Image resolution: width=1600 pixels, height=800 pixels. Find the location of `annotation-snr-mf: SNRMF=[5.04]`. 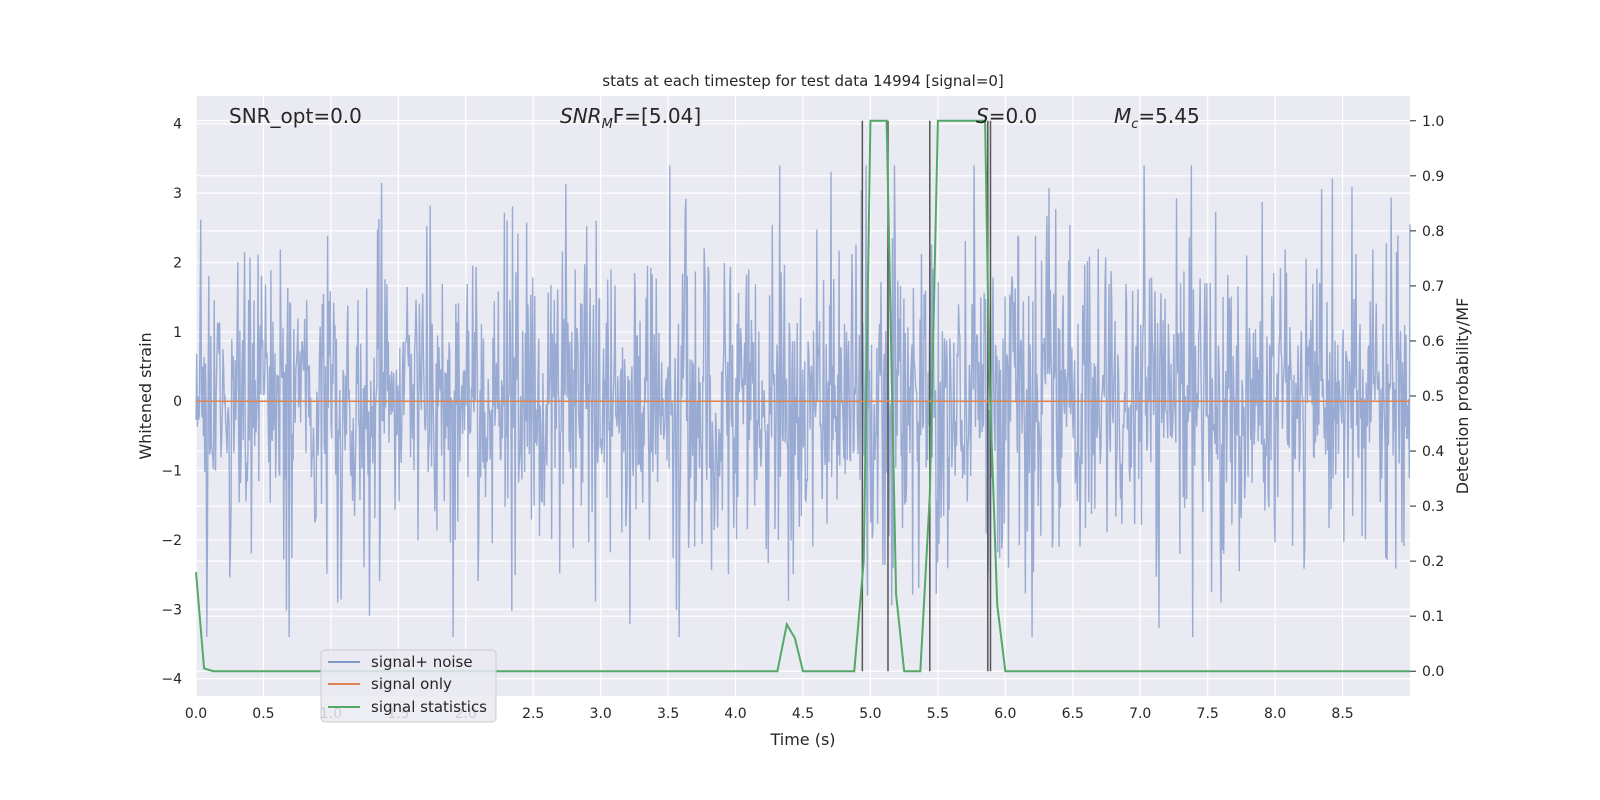

annotation-snr-mf: SNRMF=[5.04] is located at coordinates (630, 118).